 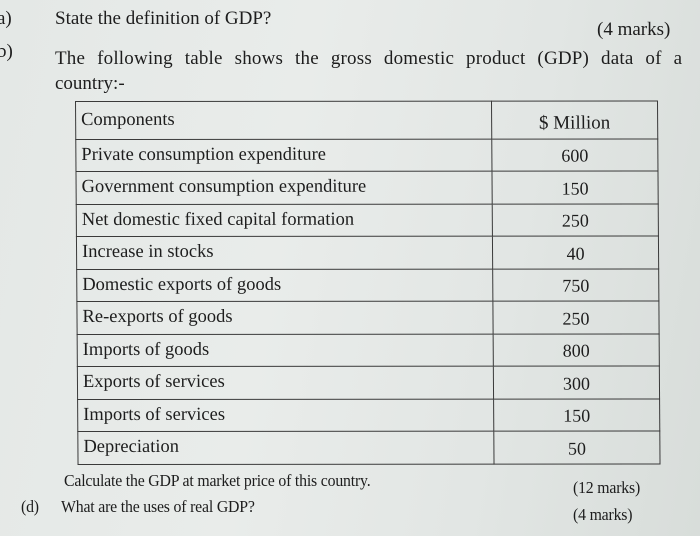 I want to click on table-row: Imports of services 150, so click(x=368, y=415).